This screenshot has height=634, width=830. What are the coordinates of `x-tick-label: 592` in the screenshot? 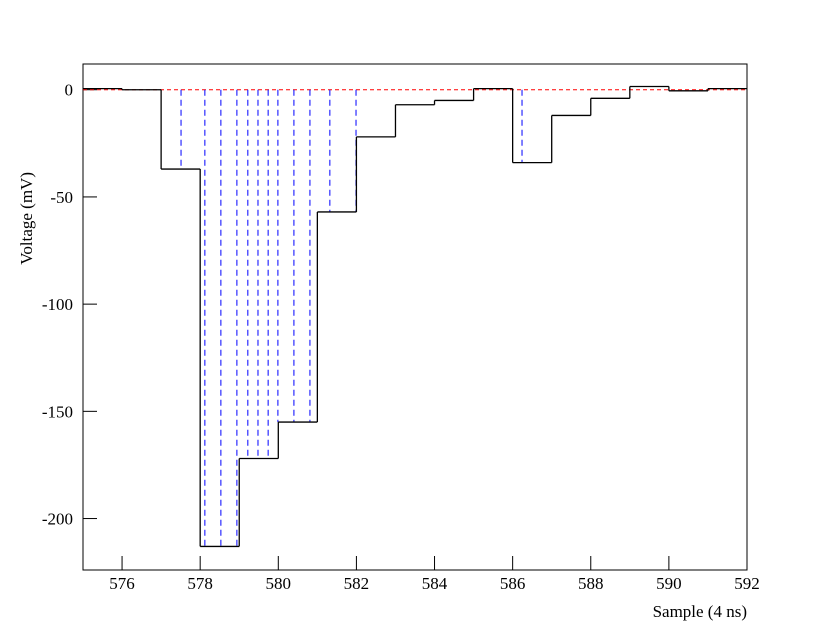 It's located at (747, 583).